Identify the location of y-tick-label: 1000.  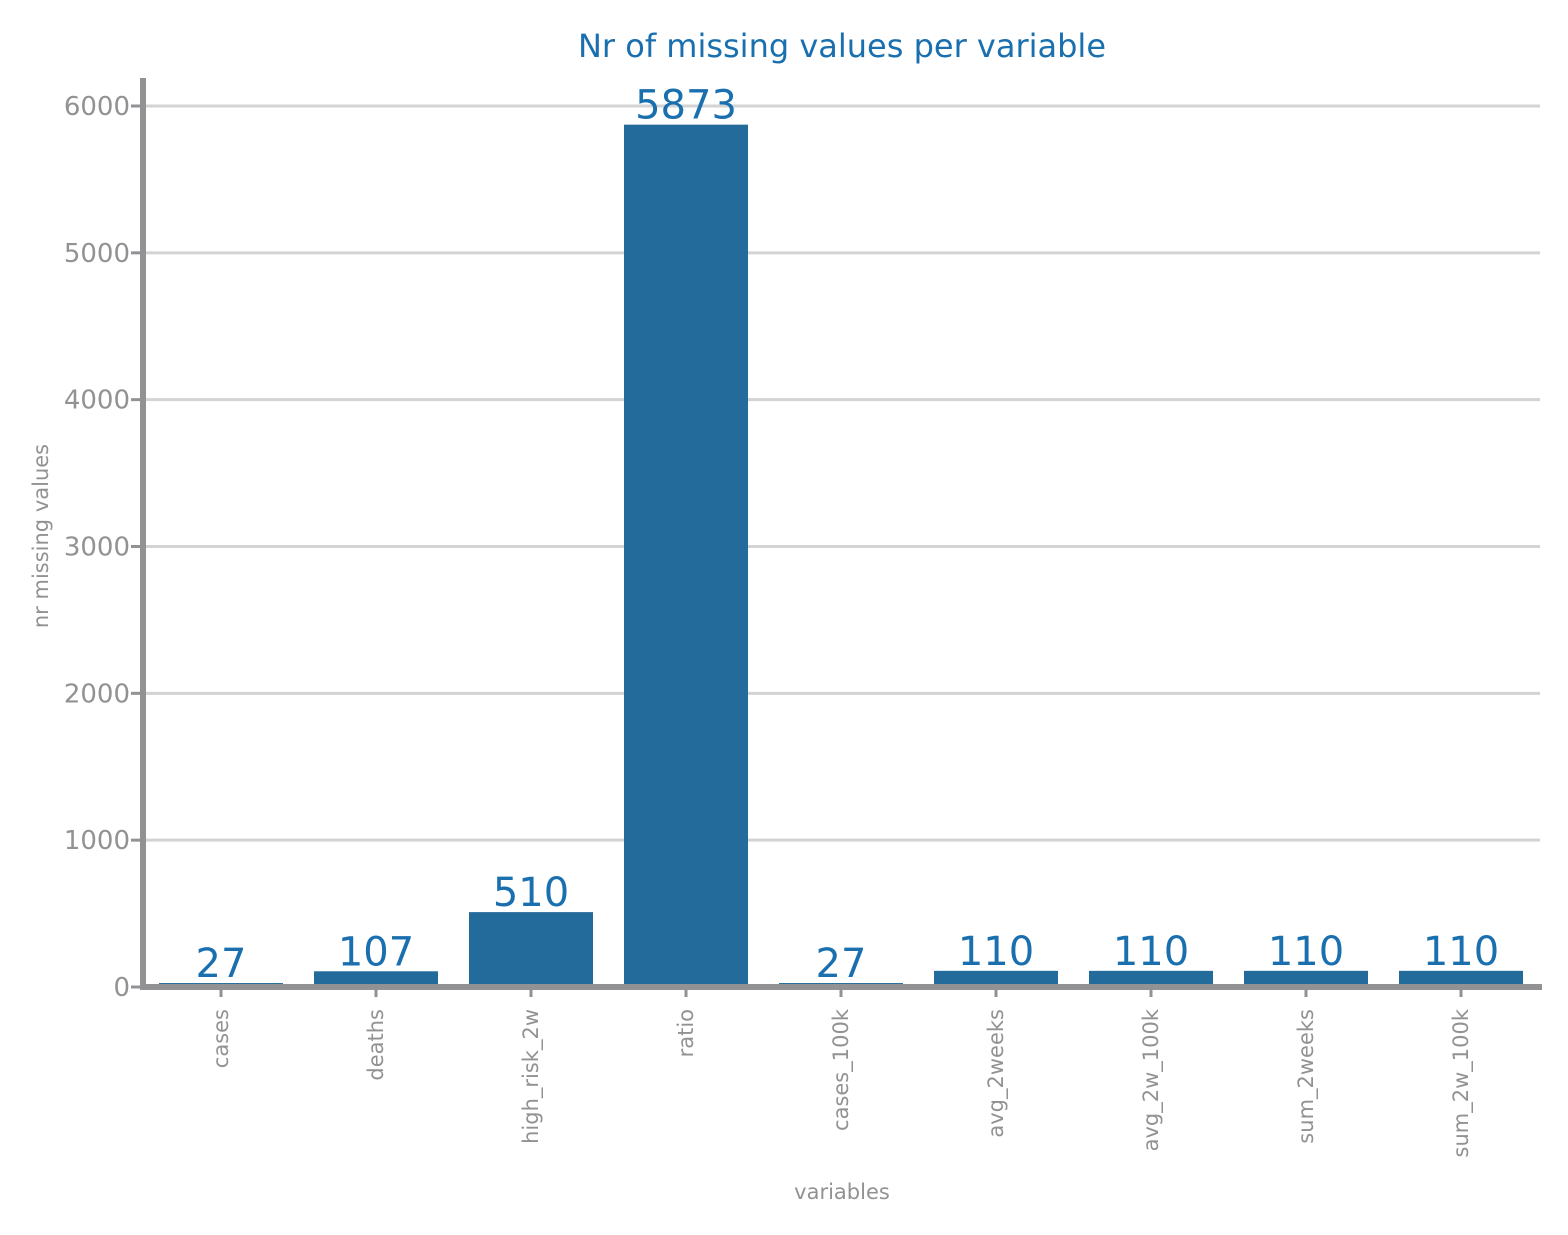
(97, 841).